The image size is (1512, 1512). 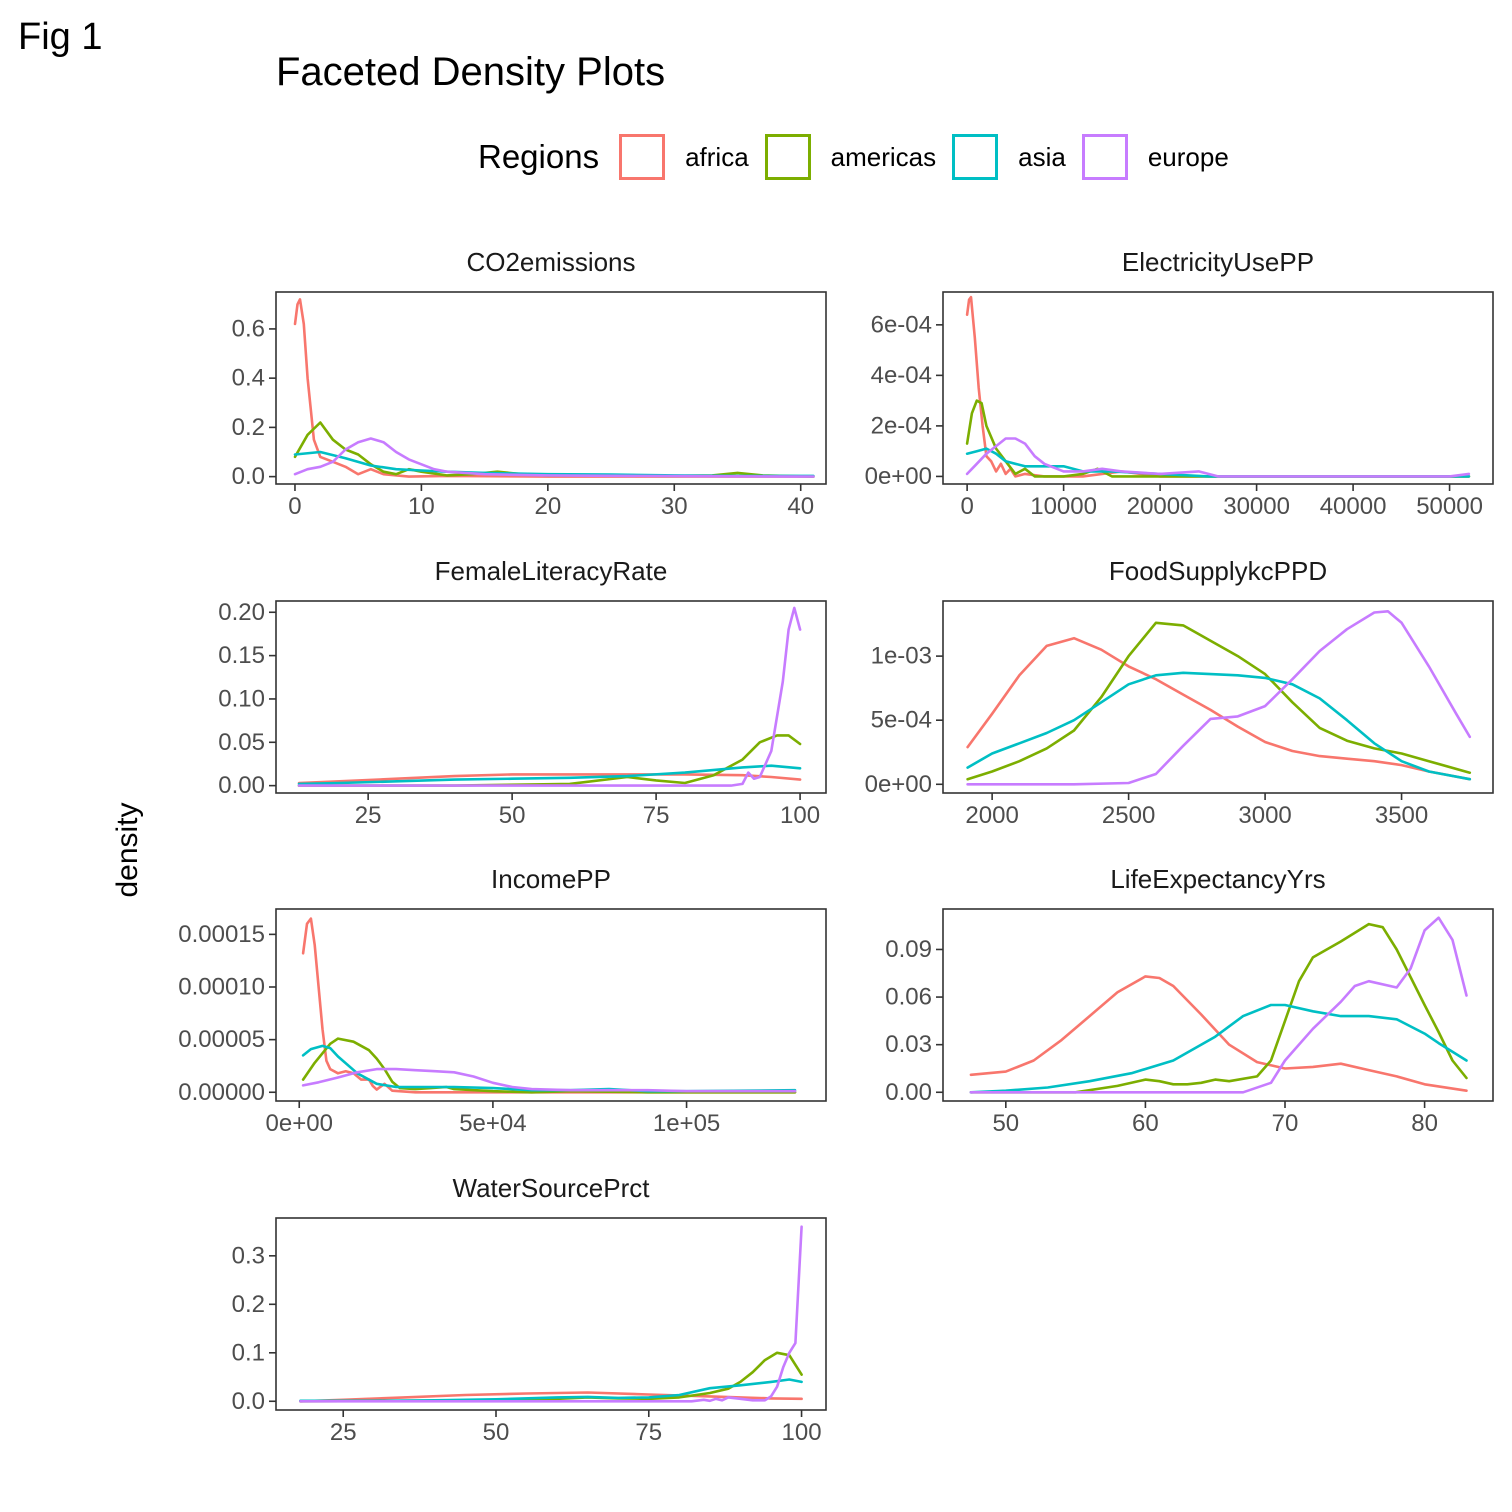 I want to click on x-tick-label: 50000, so click(x=1449, y=506).